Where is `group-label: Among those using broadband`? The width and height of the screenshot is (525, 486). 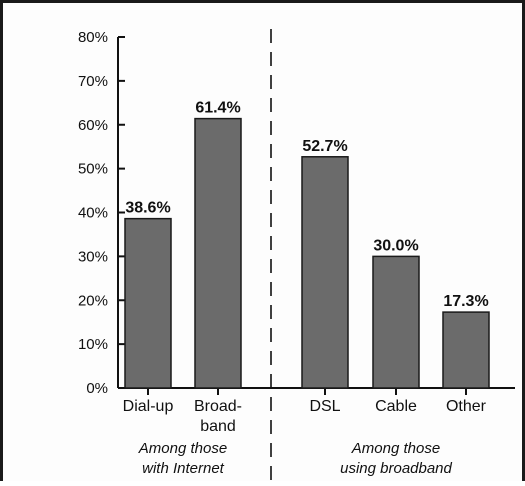 group-label: Among those using broadband is located at coordinates (396, 458).